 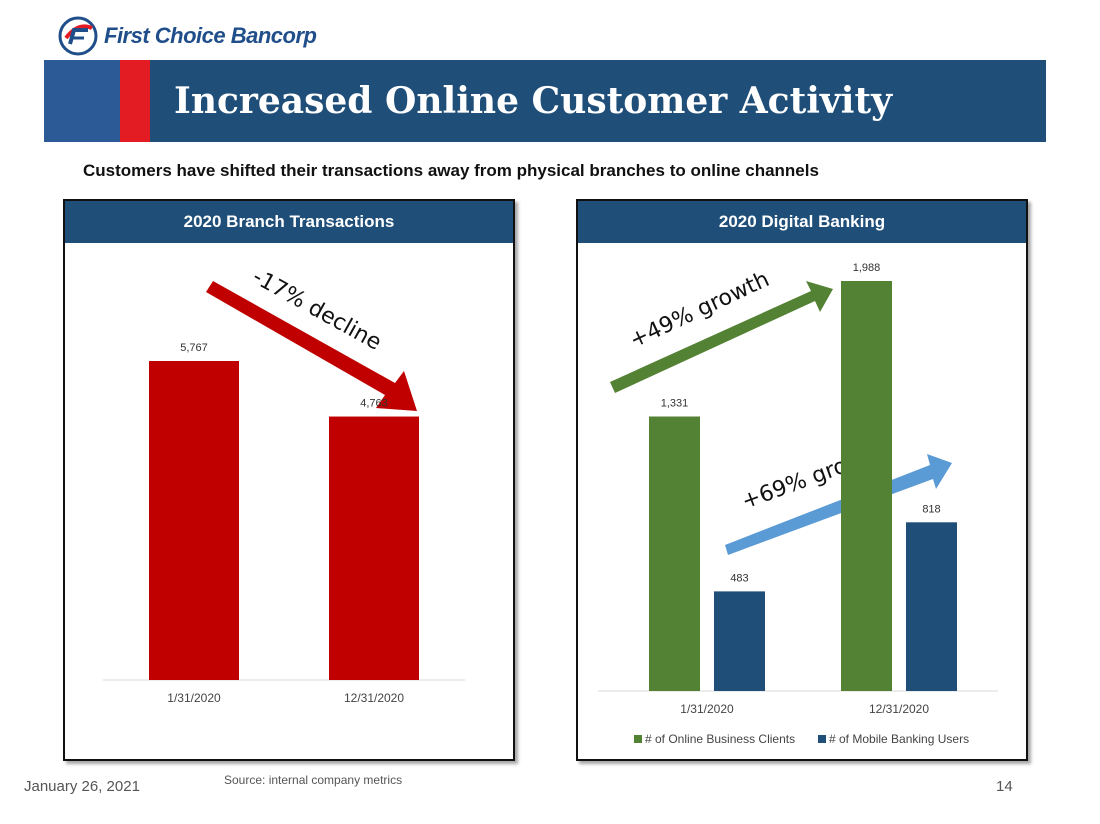 What do you see at coordinates (82, 786) in the screenshot?
I see `footer-date: January 26, 2021` at bounding box center [82, 786].